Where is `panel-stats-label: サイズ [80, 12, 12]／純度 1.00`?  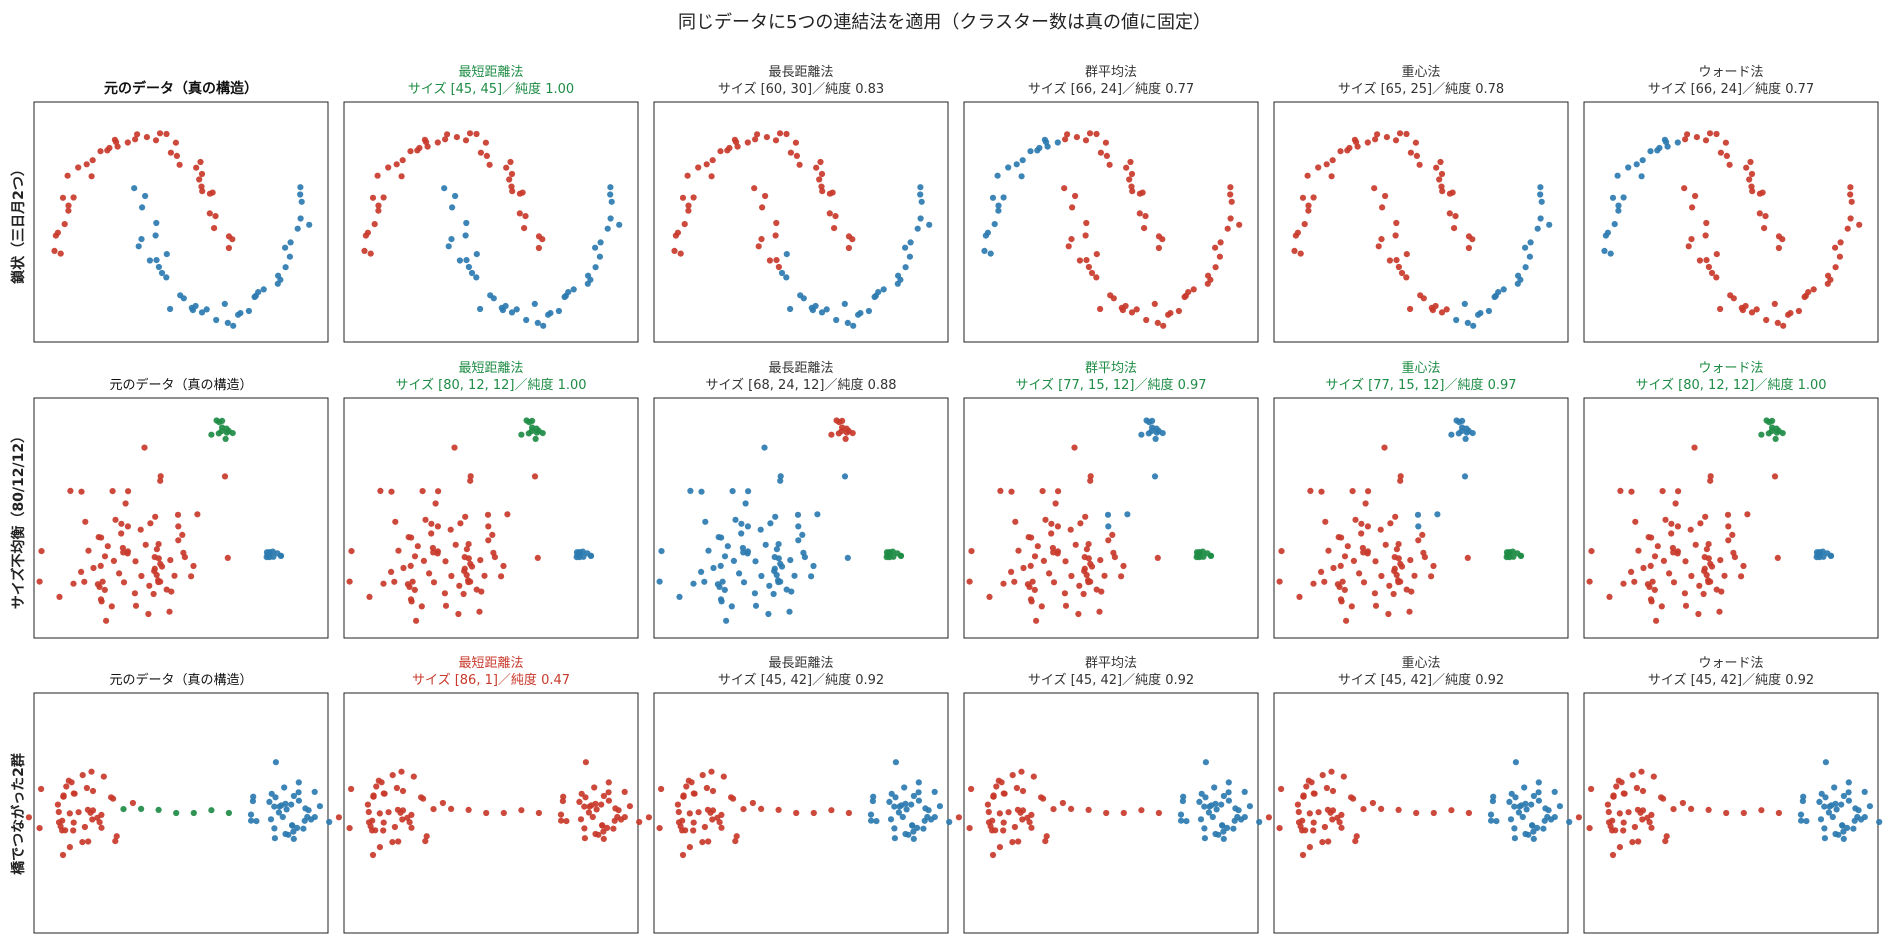 panel-stats-label: サイズ [80, 12, 12]／純度 1.00 is located at coordinates (1731, 385).